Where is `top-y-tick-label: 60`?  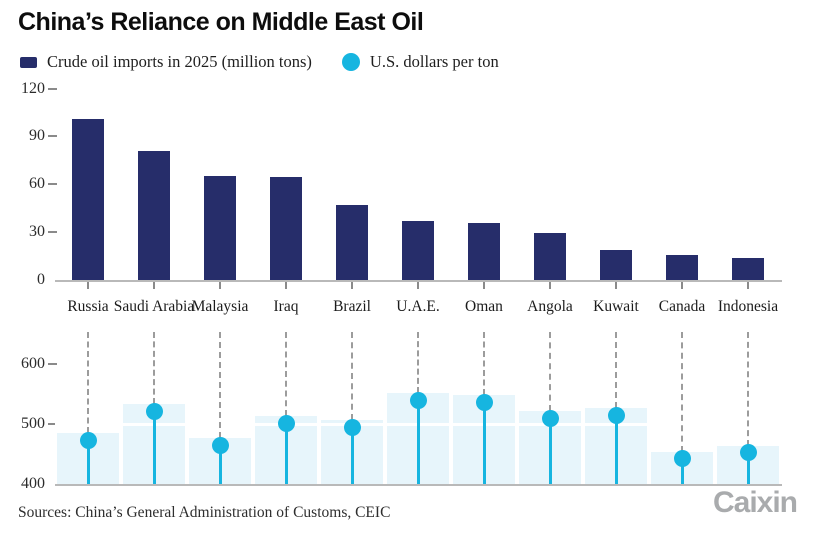 top-y-tick-label: 60 is located at coordinates (37, 184).